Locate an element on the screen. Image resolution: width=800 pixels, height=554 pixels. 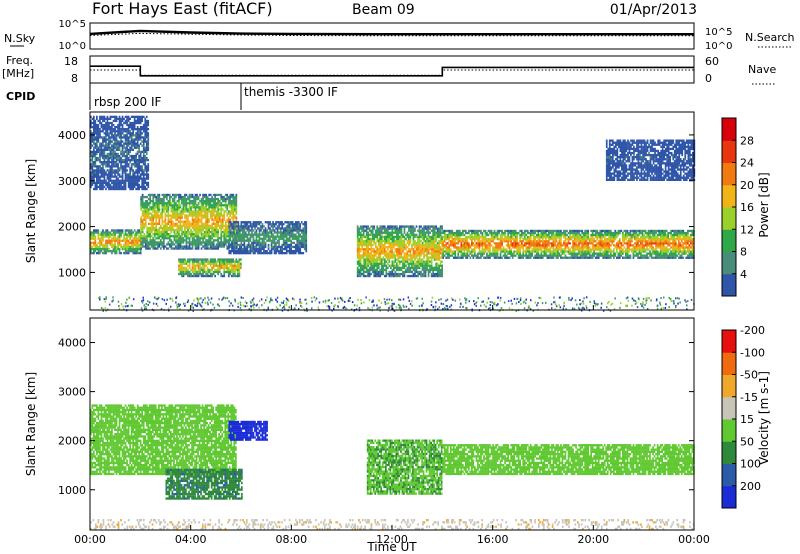
velocity-colorbar-label: Velocity [m s-1] is located at coordinates (764, 418).